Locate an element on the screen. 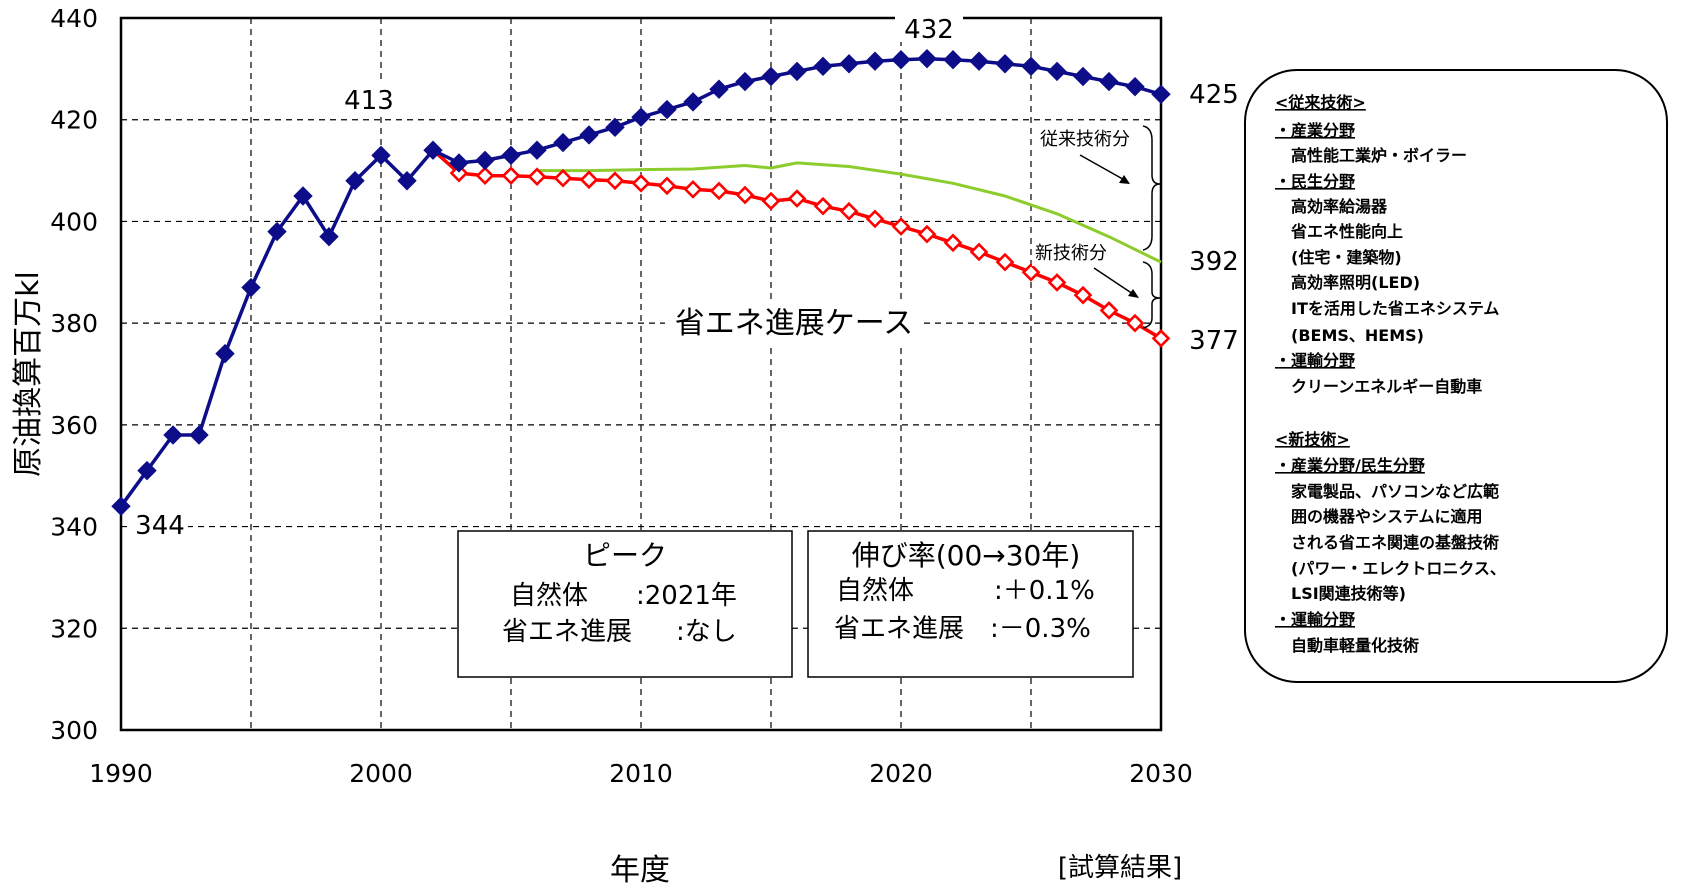 The width and height of the screenshot is (1683, 891). x-tick-label: 2020 is located at coordinates (901, 773).